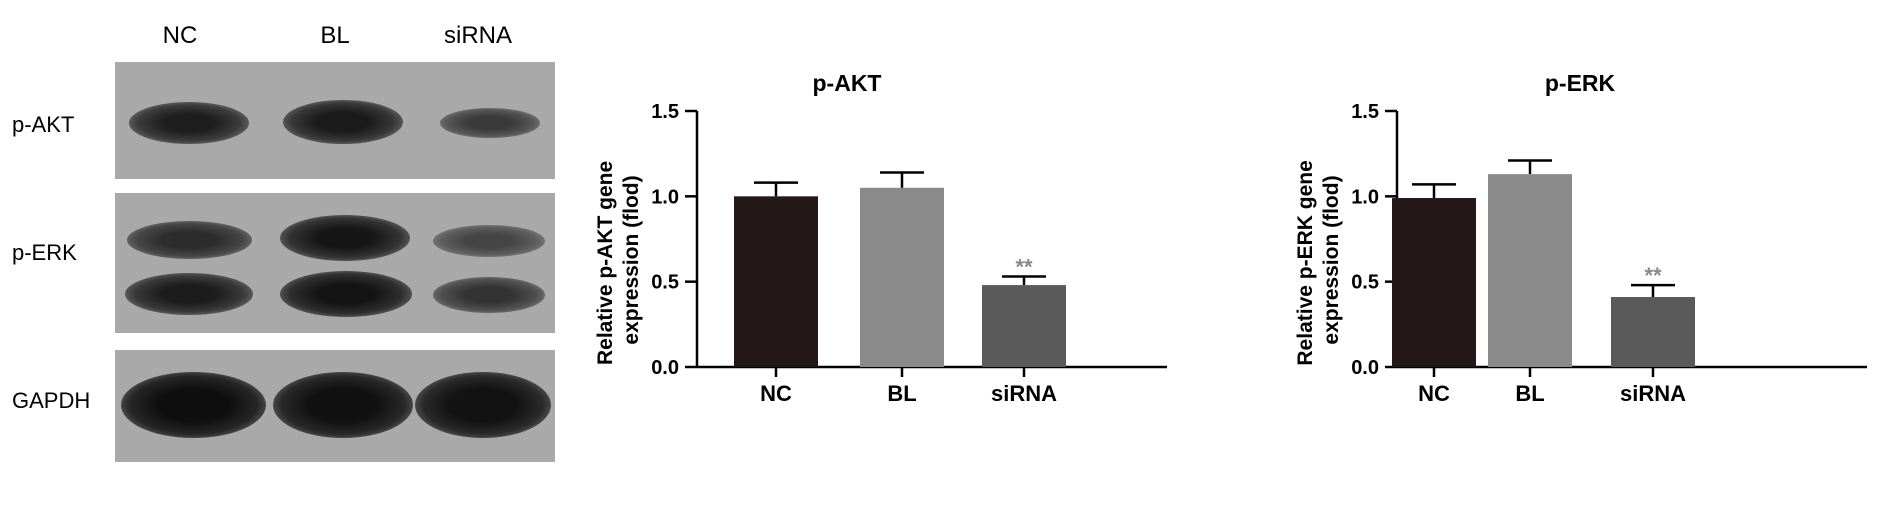  What do you see at coordinates (43, 124) in the screenshot?
I see `row-label-p-akt: p-AKT` at bounding box center [43, 124].